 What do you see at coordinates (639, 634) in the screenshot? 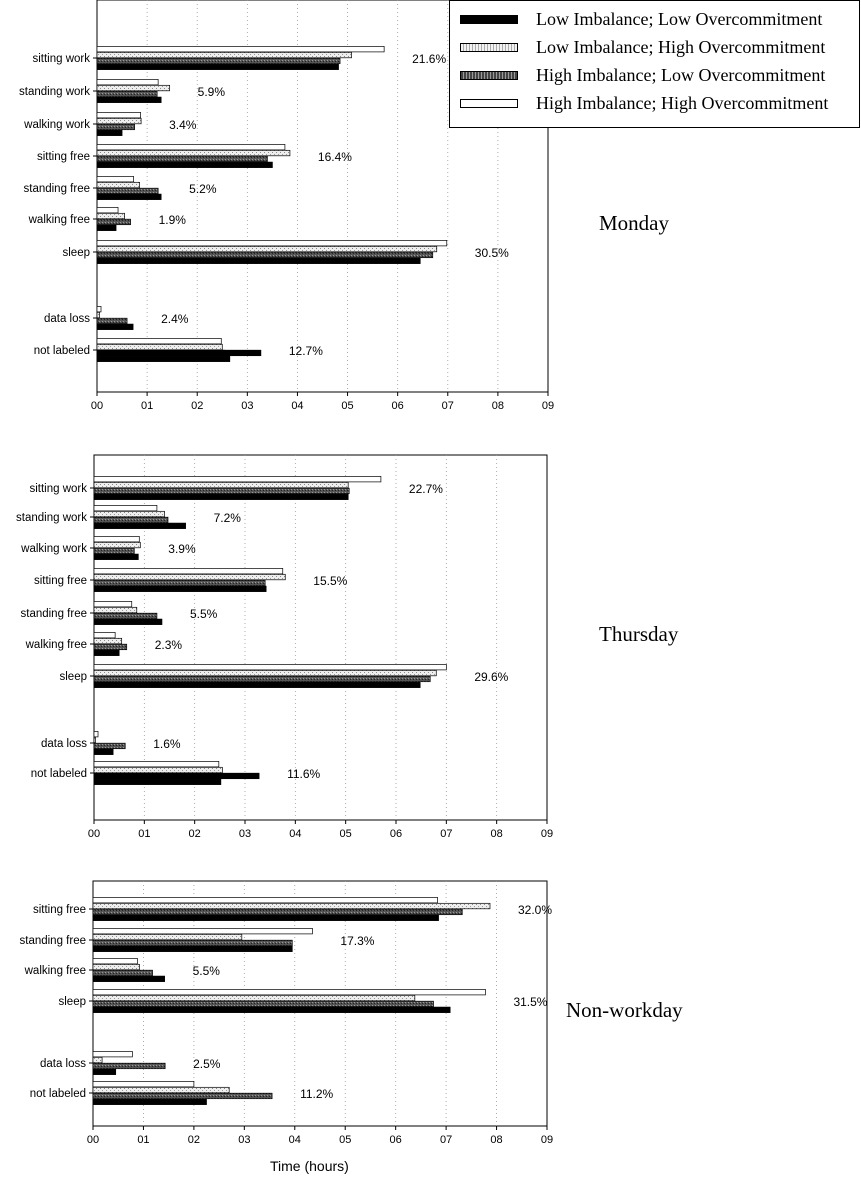
I see `panel-label-thursday: Thursday` at bounding box center [639, 634].